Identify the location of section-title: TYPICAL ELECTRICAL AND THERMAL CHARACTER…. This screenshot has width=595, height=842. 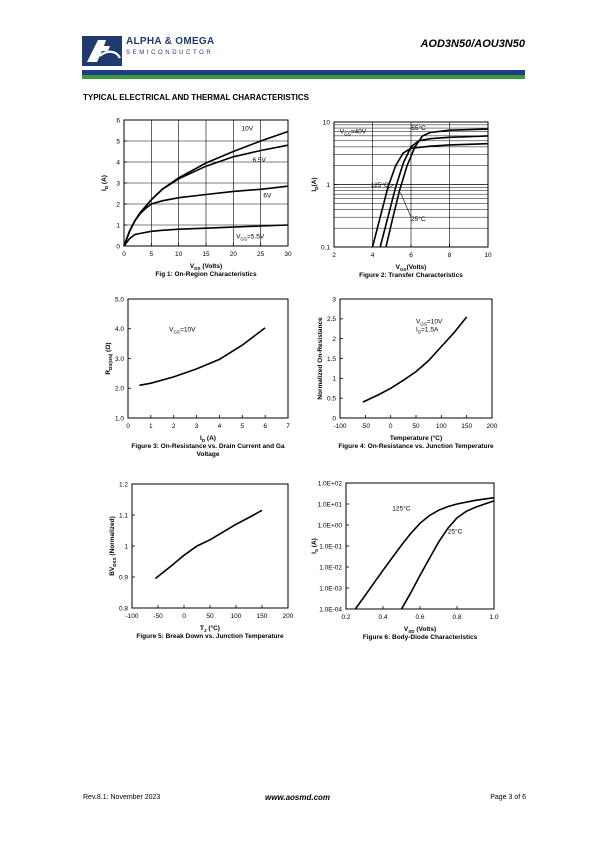
(196, 97).